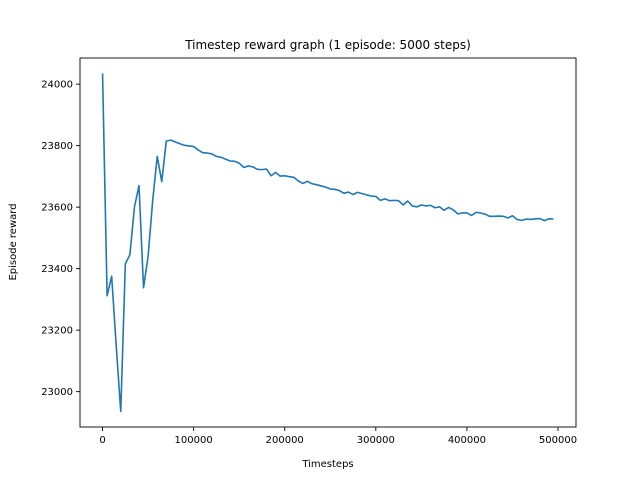 The width and height of the screenshot is (640, 480). Describe the element at coordinates (57, 85) in the screenshot. I see `y-tick-label: 24000` at that location.